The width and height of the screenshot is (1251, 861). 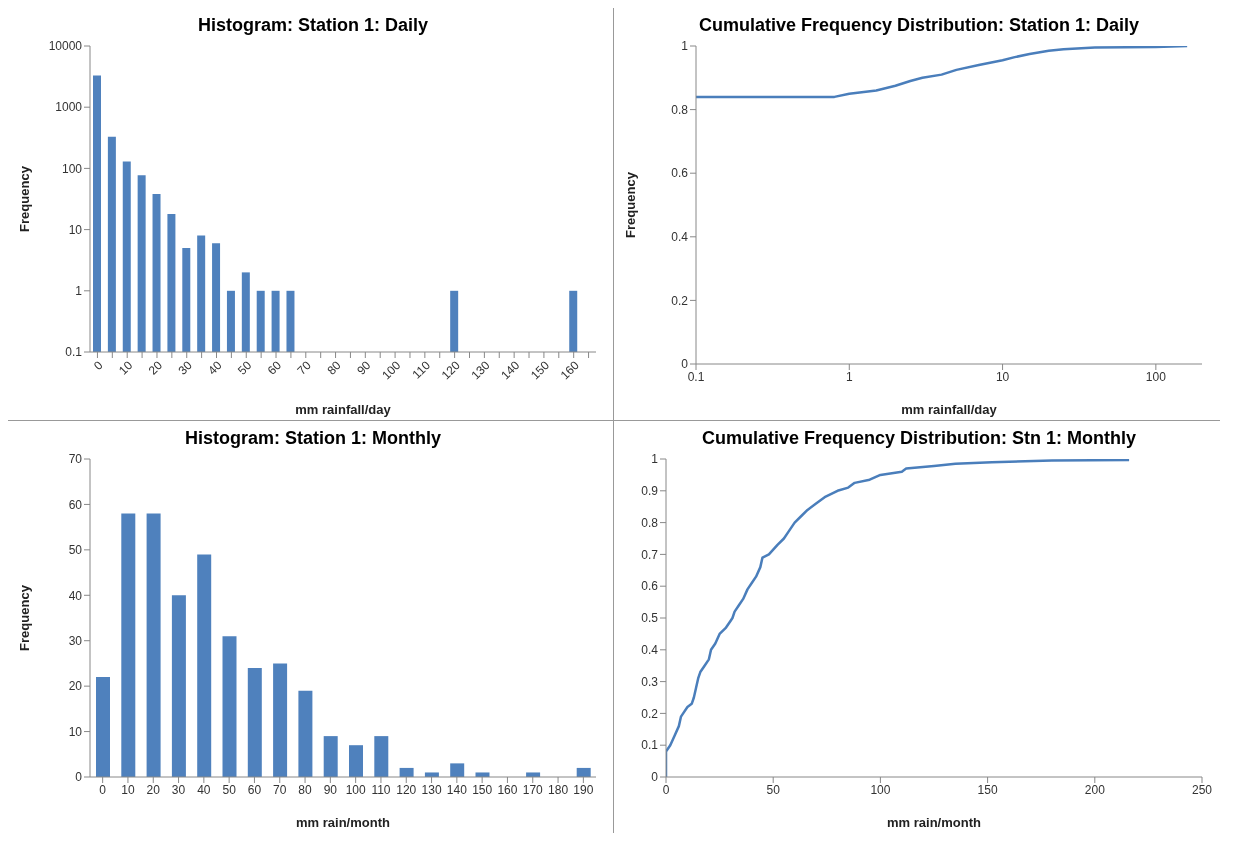 I want to click on y-tick-label: 10000, so click(x=65, y=46).